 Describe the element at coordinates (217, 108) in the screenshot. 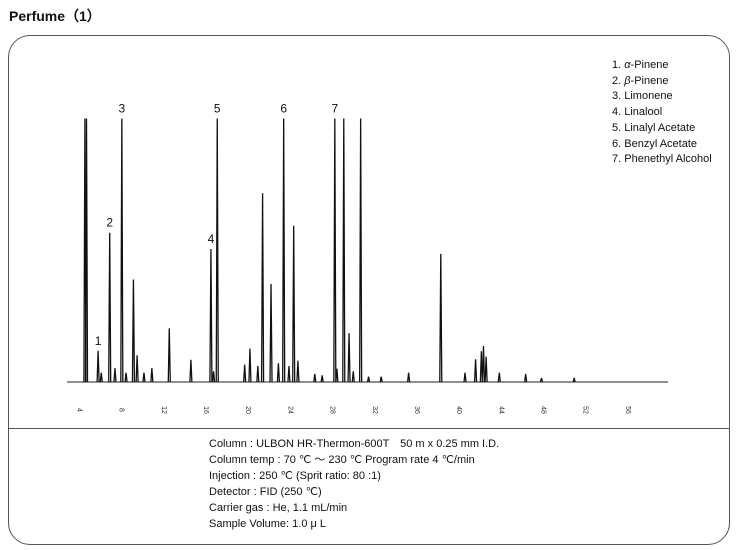

I see `peak-number-label: 5` at that location.